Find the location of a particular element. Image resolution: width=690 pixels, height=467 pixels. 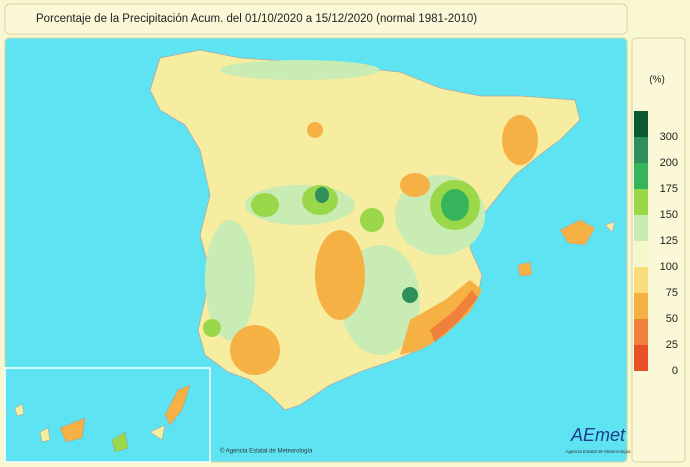

legend-label: 0 is located at coordinates (675, 371).